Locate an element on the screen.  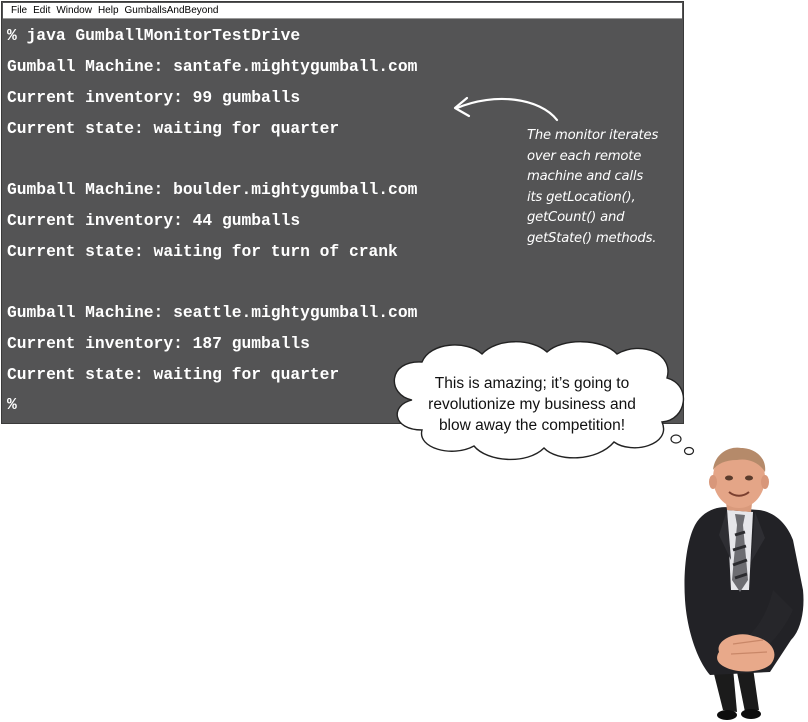
menu-gumballsandbeyond: GumballsAndBeyond is located at coordinates (171, 10).